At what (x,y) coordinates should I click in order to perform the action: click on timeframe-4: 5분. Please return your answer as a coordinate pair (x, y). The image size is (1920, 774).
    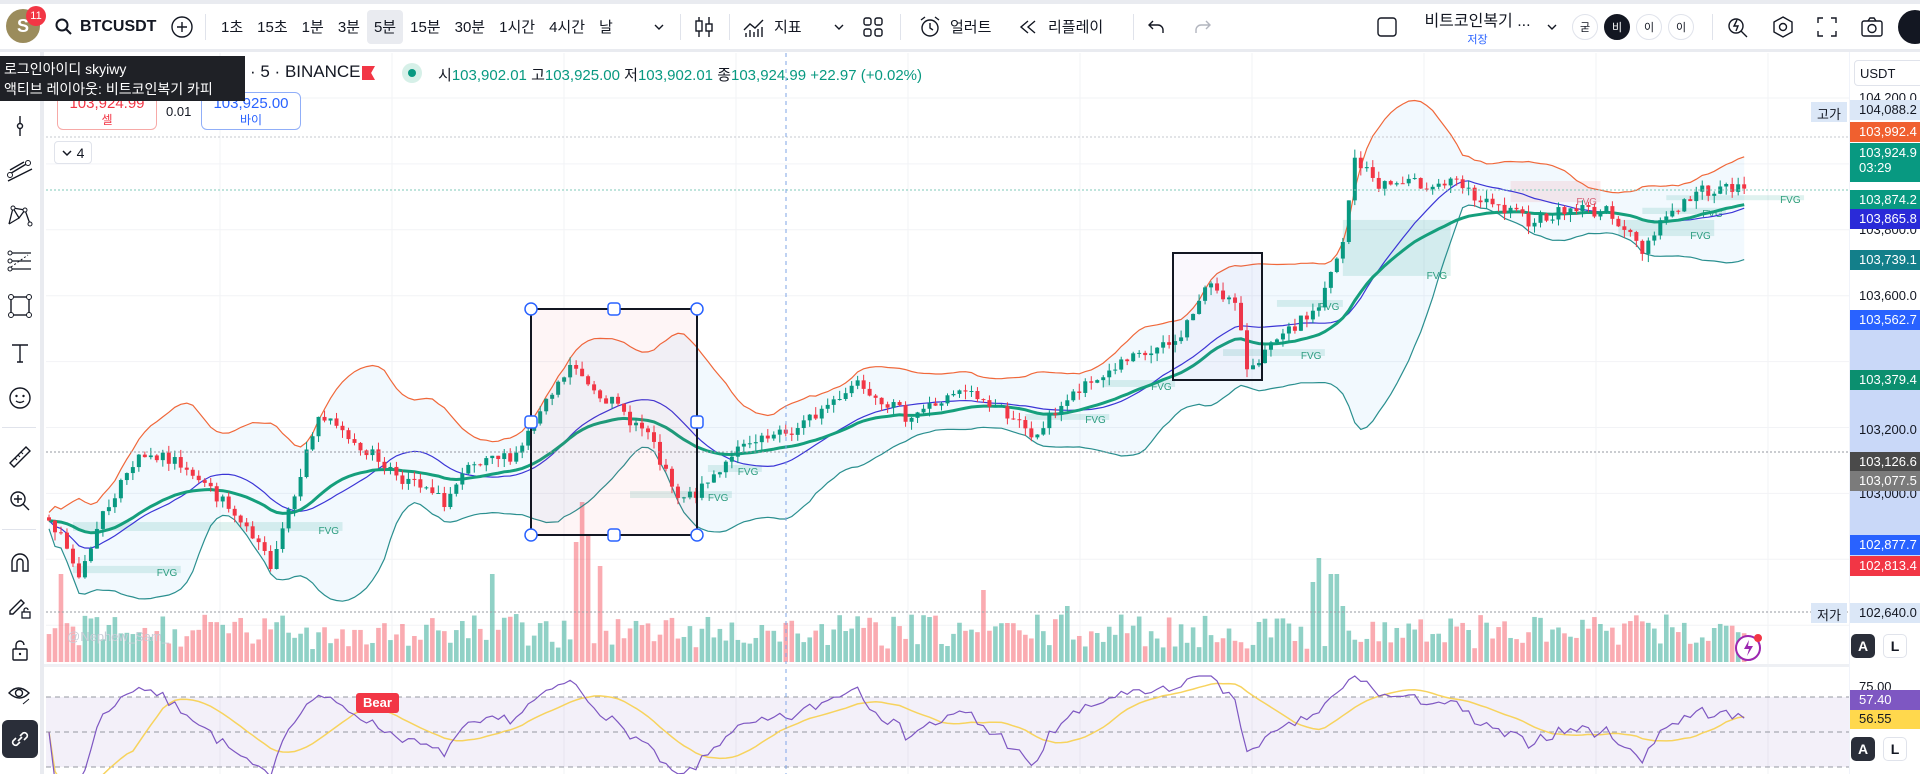
    Looking at the image, I should click on (385, 26).